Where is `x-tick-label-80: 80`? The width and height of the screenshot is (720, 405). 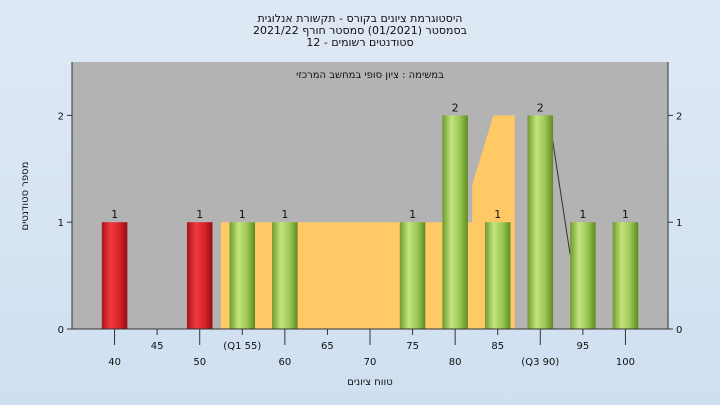
x-tick-label-80: 80 is located at coordinates (455, 362).